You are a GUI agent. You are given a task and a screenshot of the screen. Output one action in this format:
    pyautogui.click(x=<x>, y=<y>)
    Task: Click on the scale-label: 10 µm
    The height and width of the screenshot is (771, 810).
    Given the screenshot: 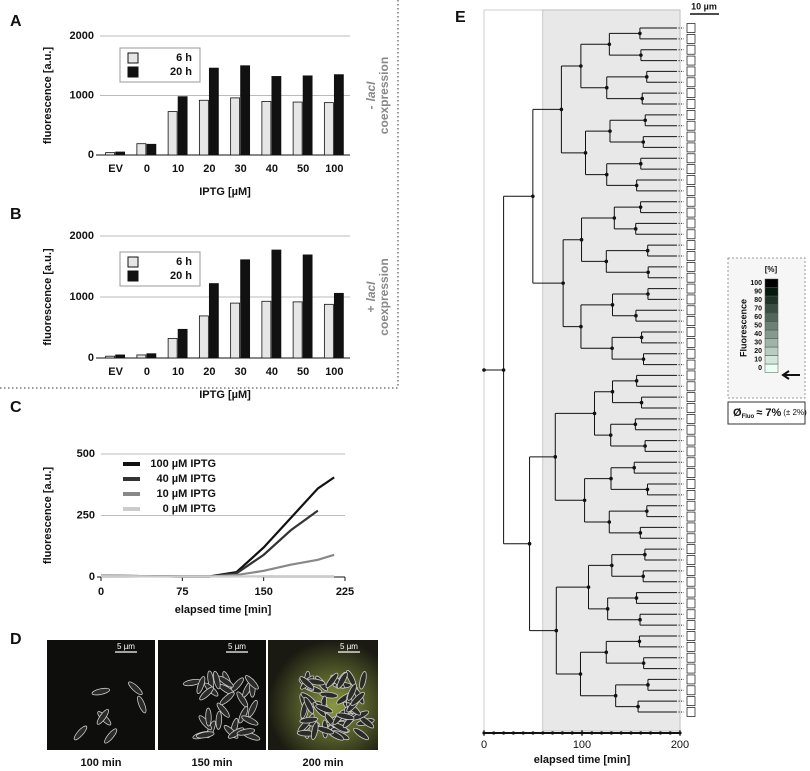 What is the action you would take?
    pyautogui.click(x=704, y=6)
    